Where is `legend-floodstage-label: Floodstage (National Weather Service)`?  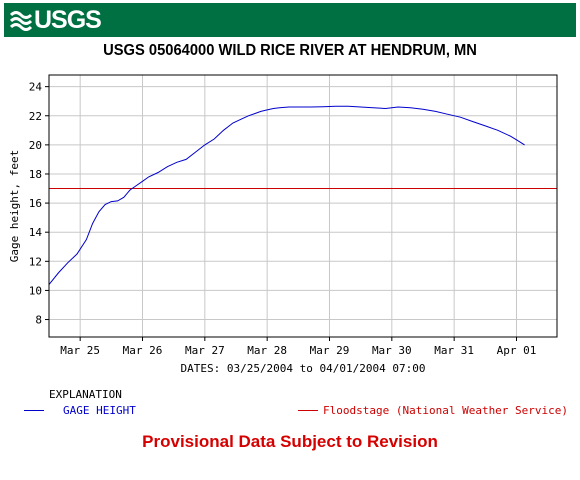
legend-floodstage-label: Floodstage (National Weather Service) is located at coordinates (446, 410).